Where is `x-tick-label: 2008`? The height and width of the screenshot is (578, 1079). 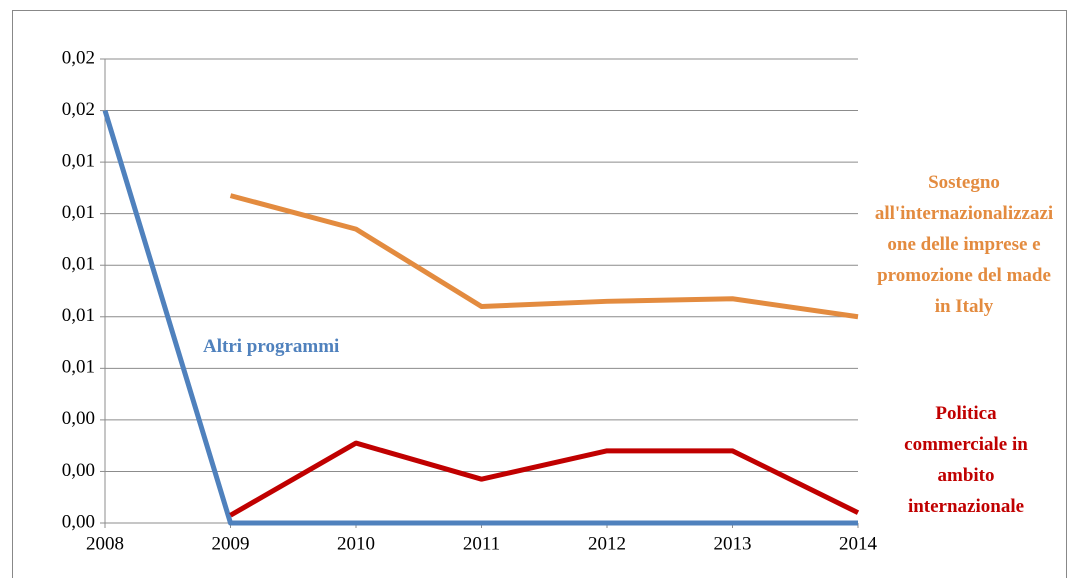 x-tick-label: 2008 is located at coordinates (105, 543).